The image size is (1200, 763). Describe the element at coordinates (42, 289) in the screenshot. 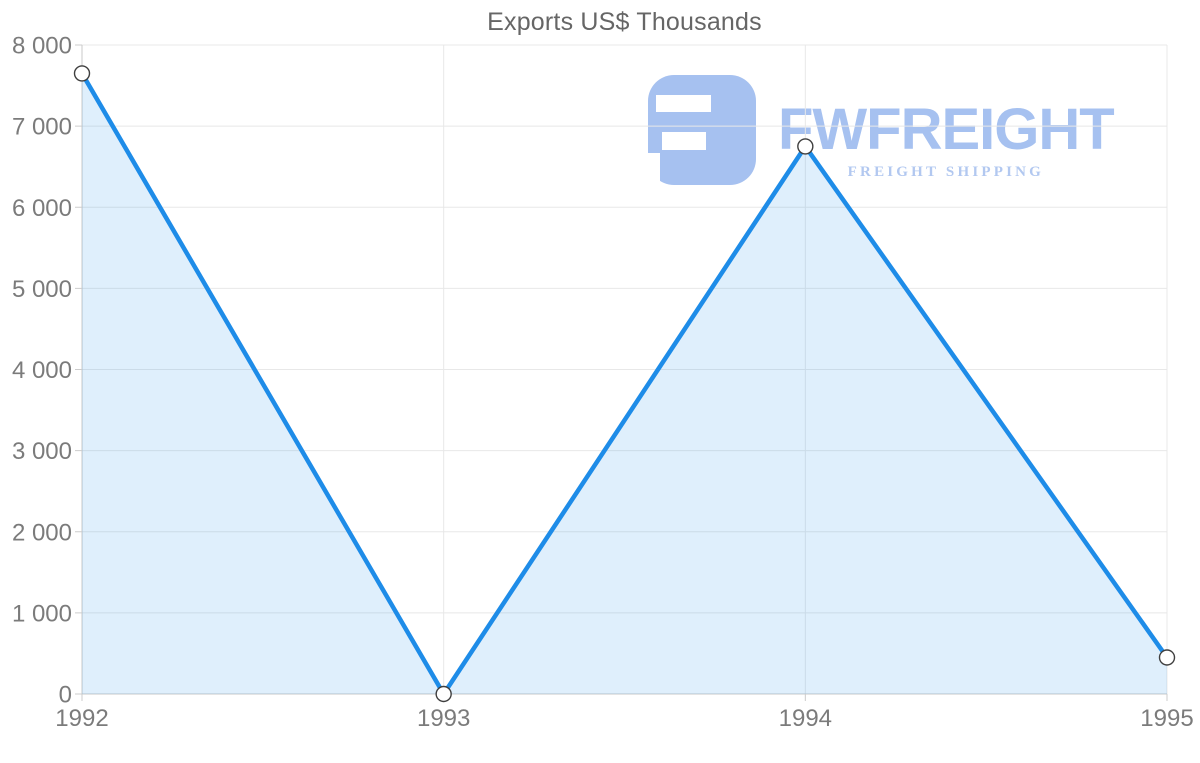

I see `y-tick-label: 5 000` at that location.